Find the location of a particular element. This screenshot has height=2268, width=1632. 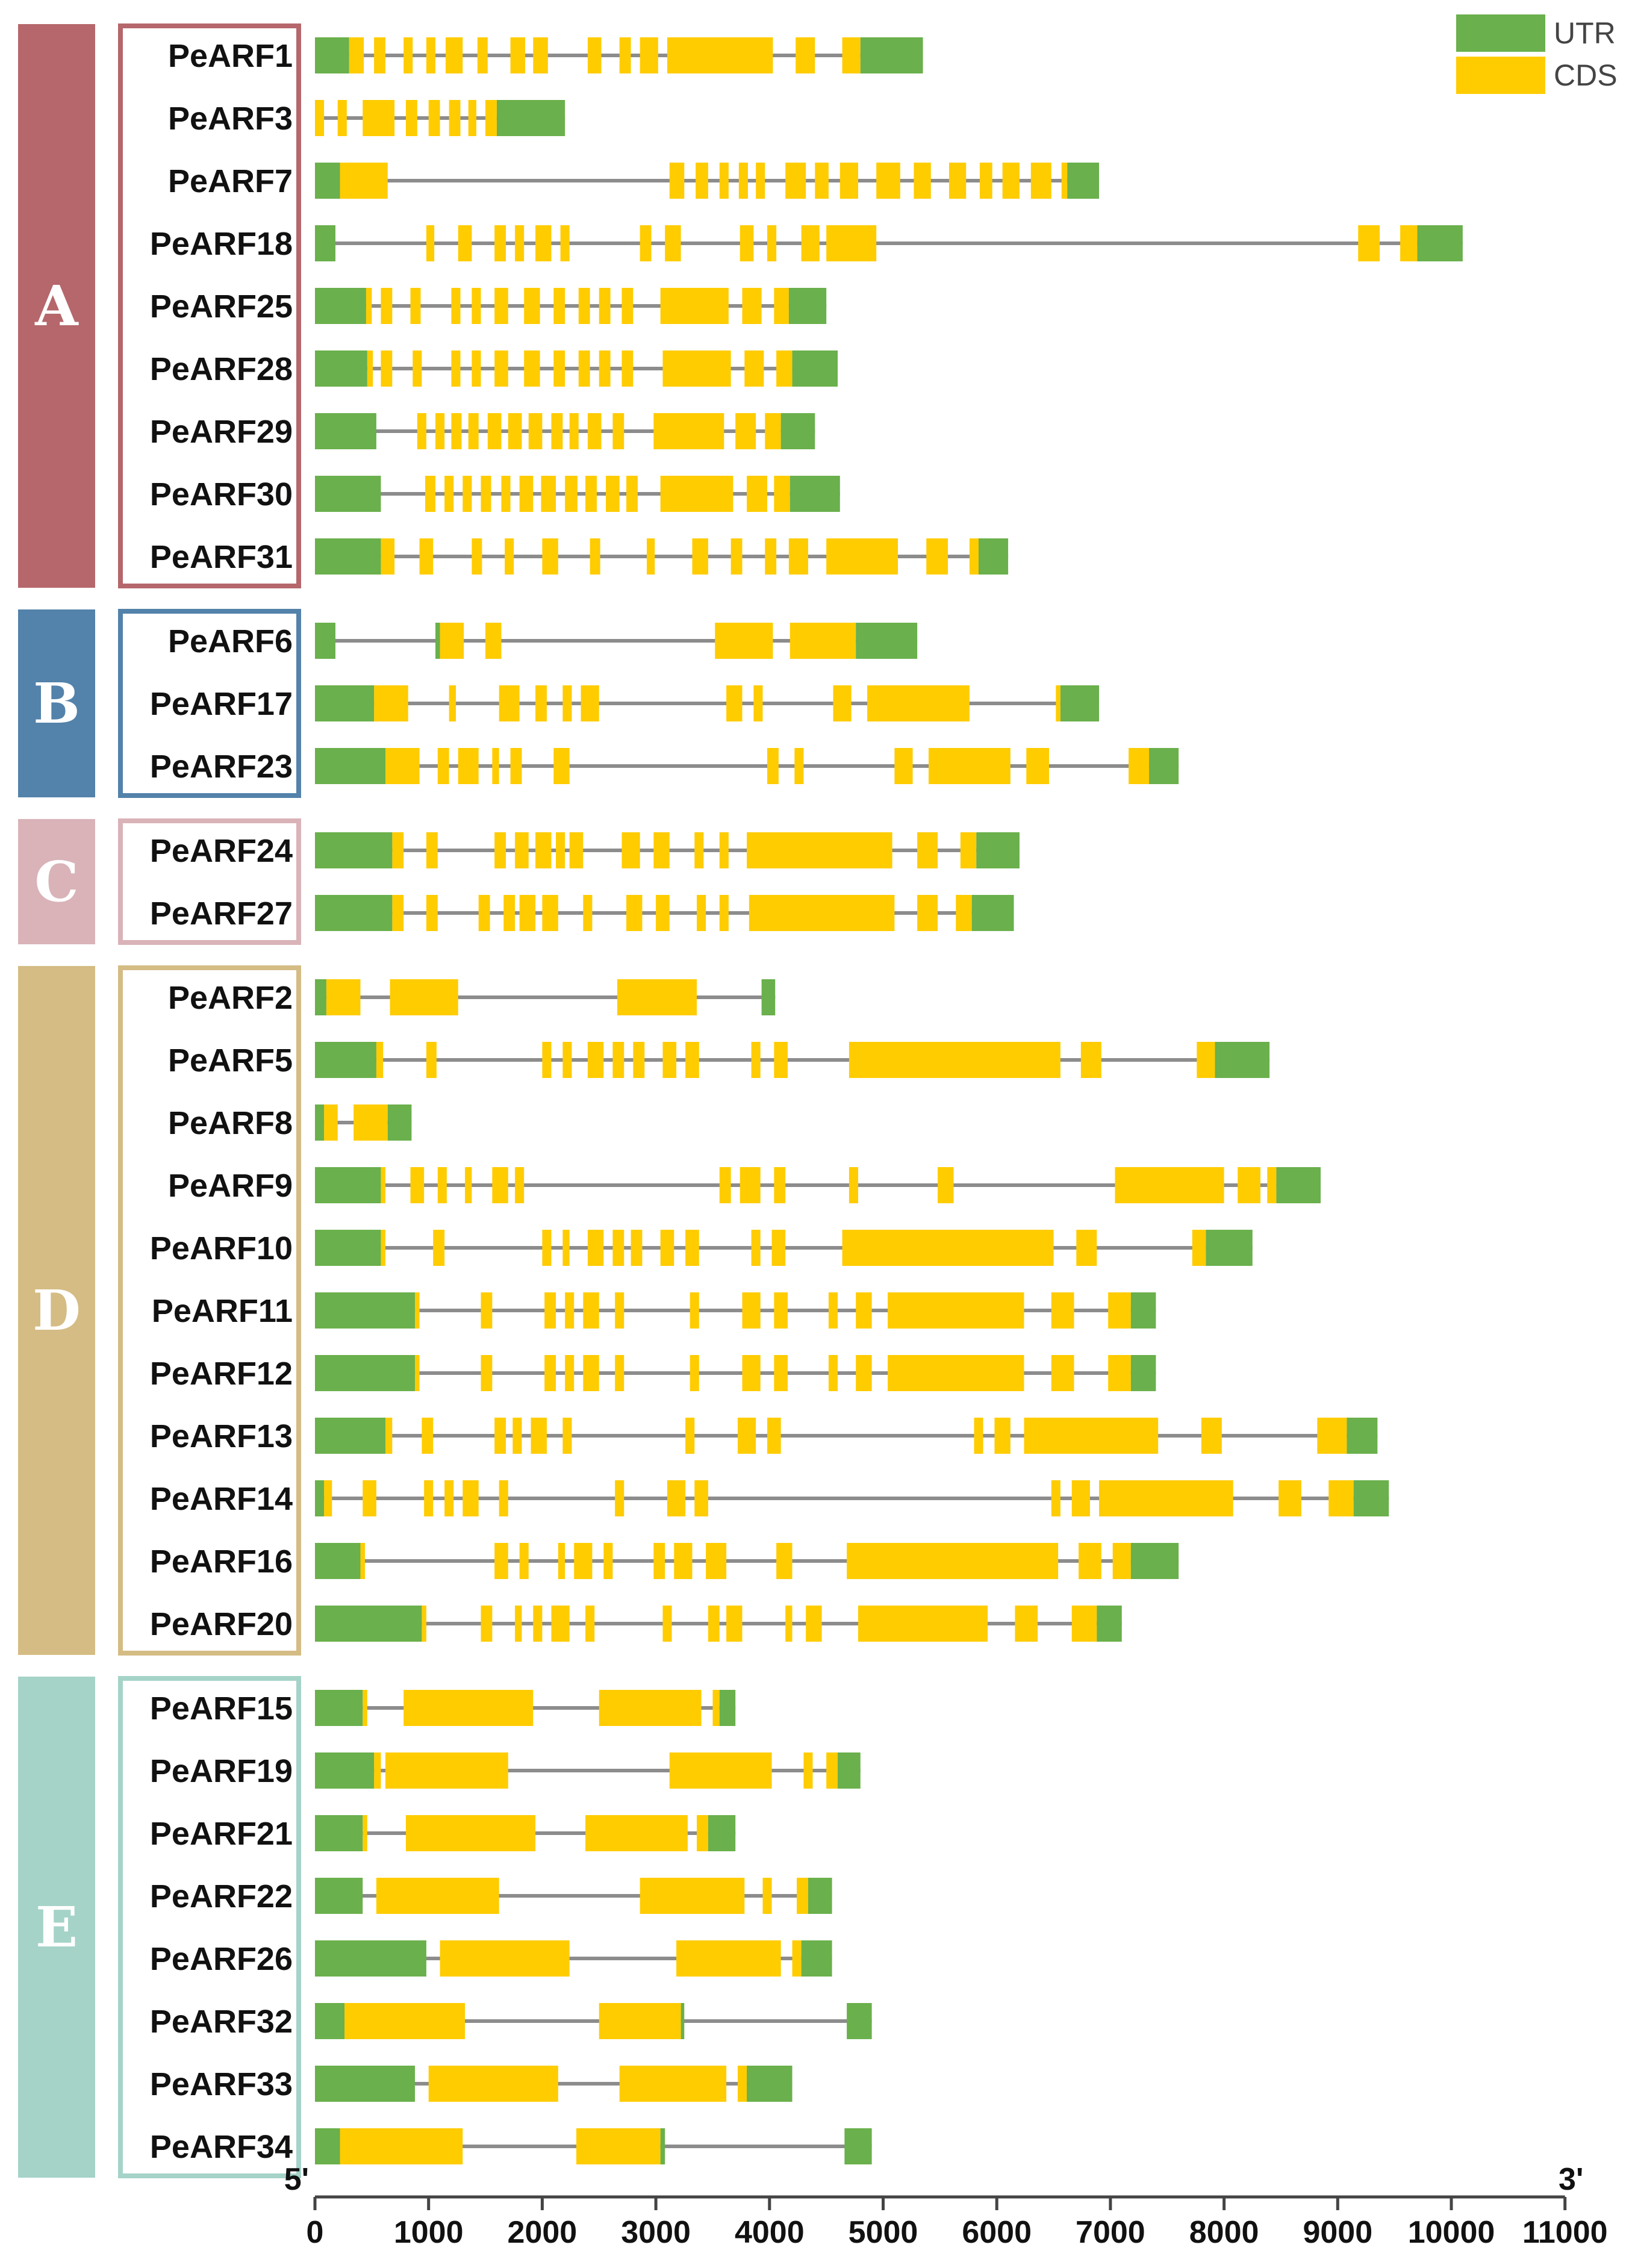

gene-row: PeARF6 is located at coordinates (543, 641).